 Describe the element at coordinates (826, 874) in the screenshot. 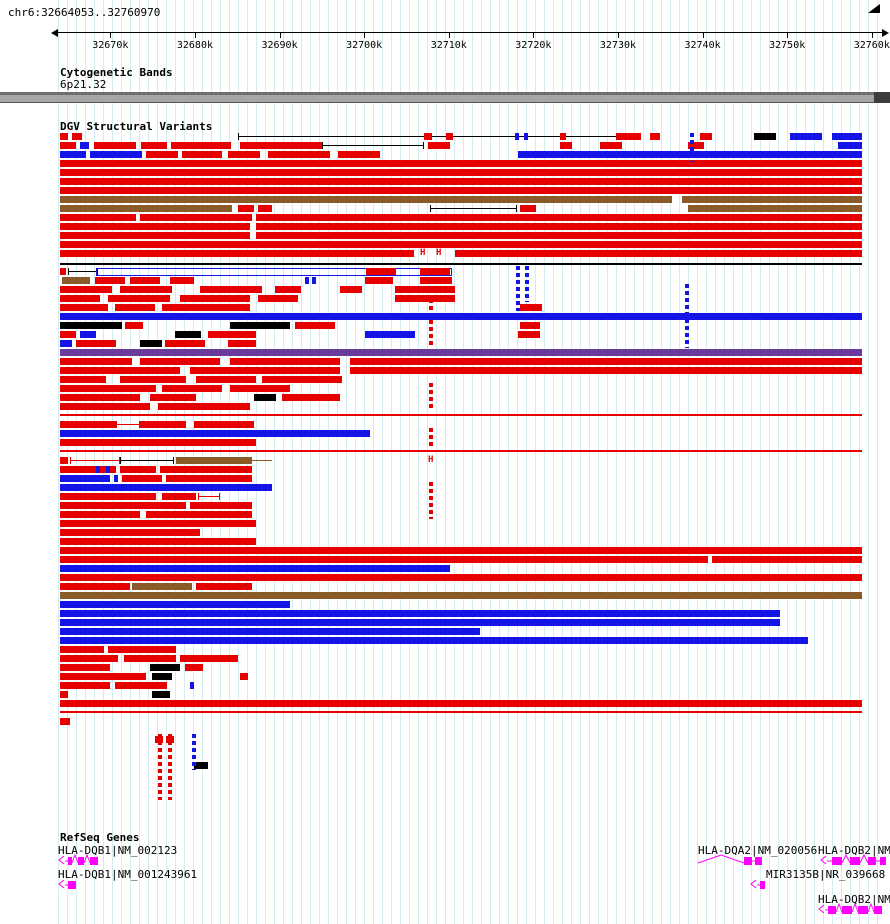

I see `gene-label: MIR3135B|NR_039668` at that location.